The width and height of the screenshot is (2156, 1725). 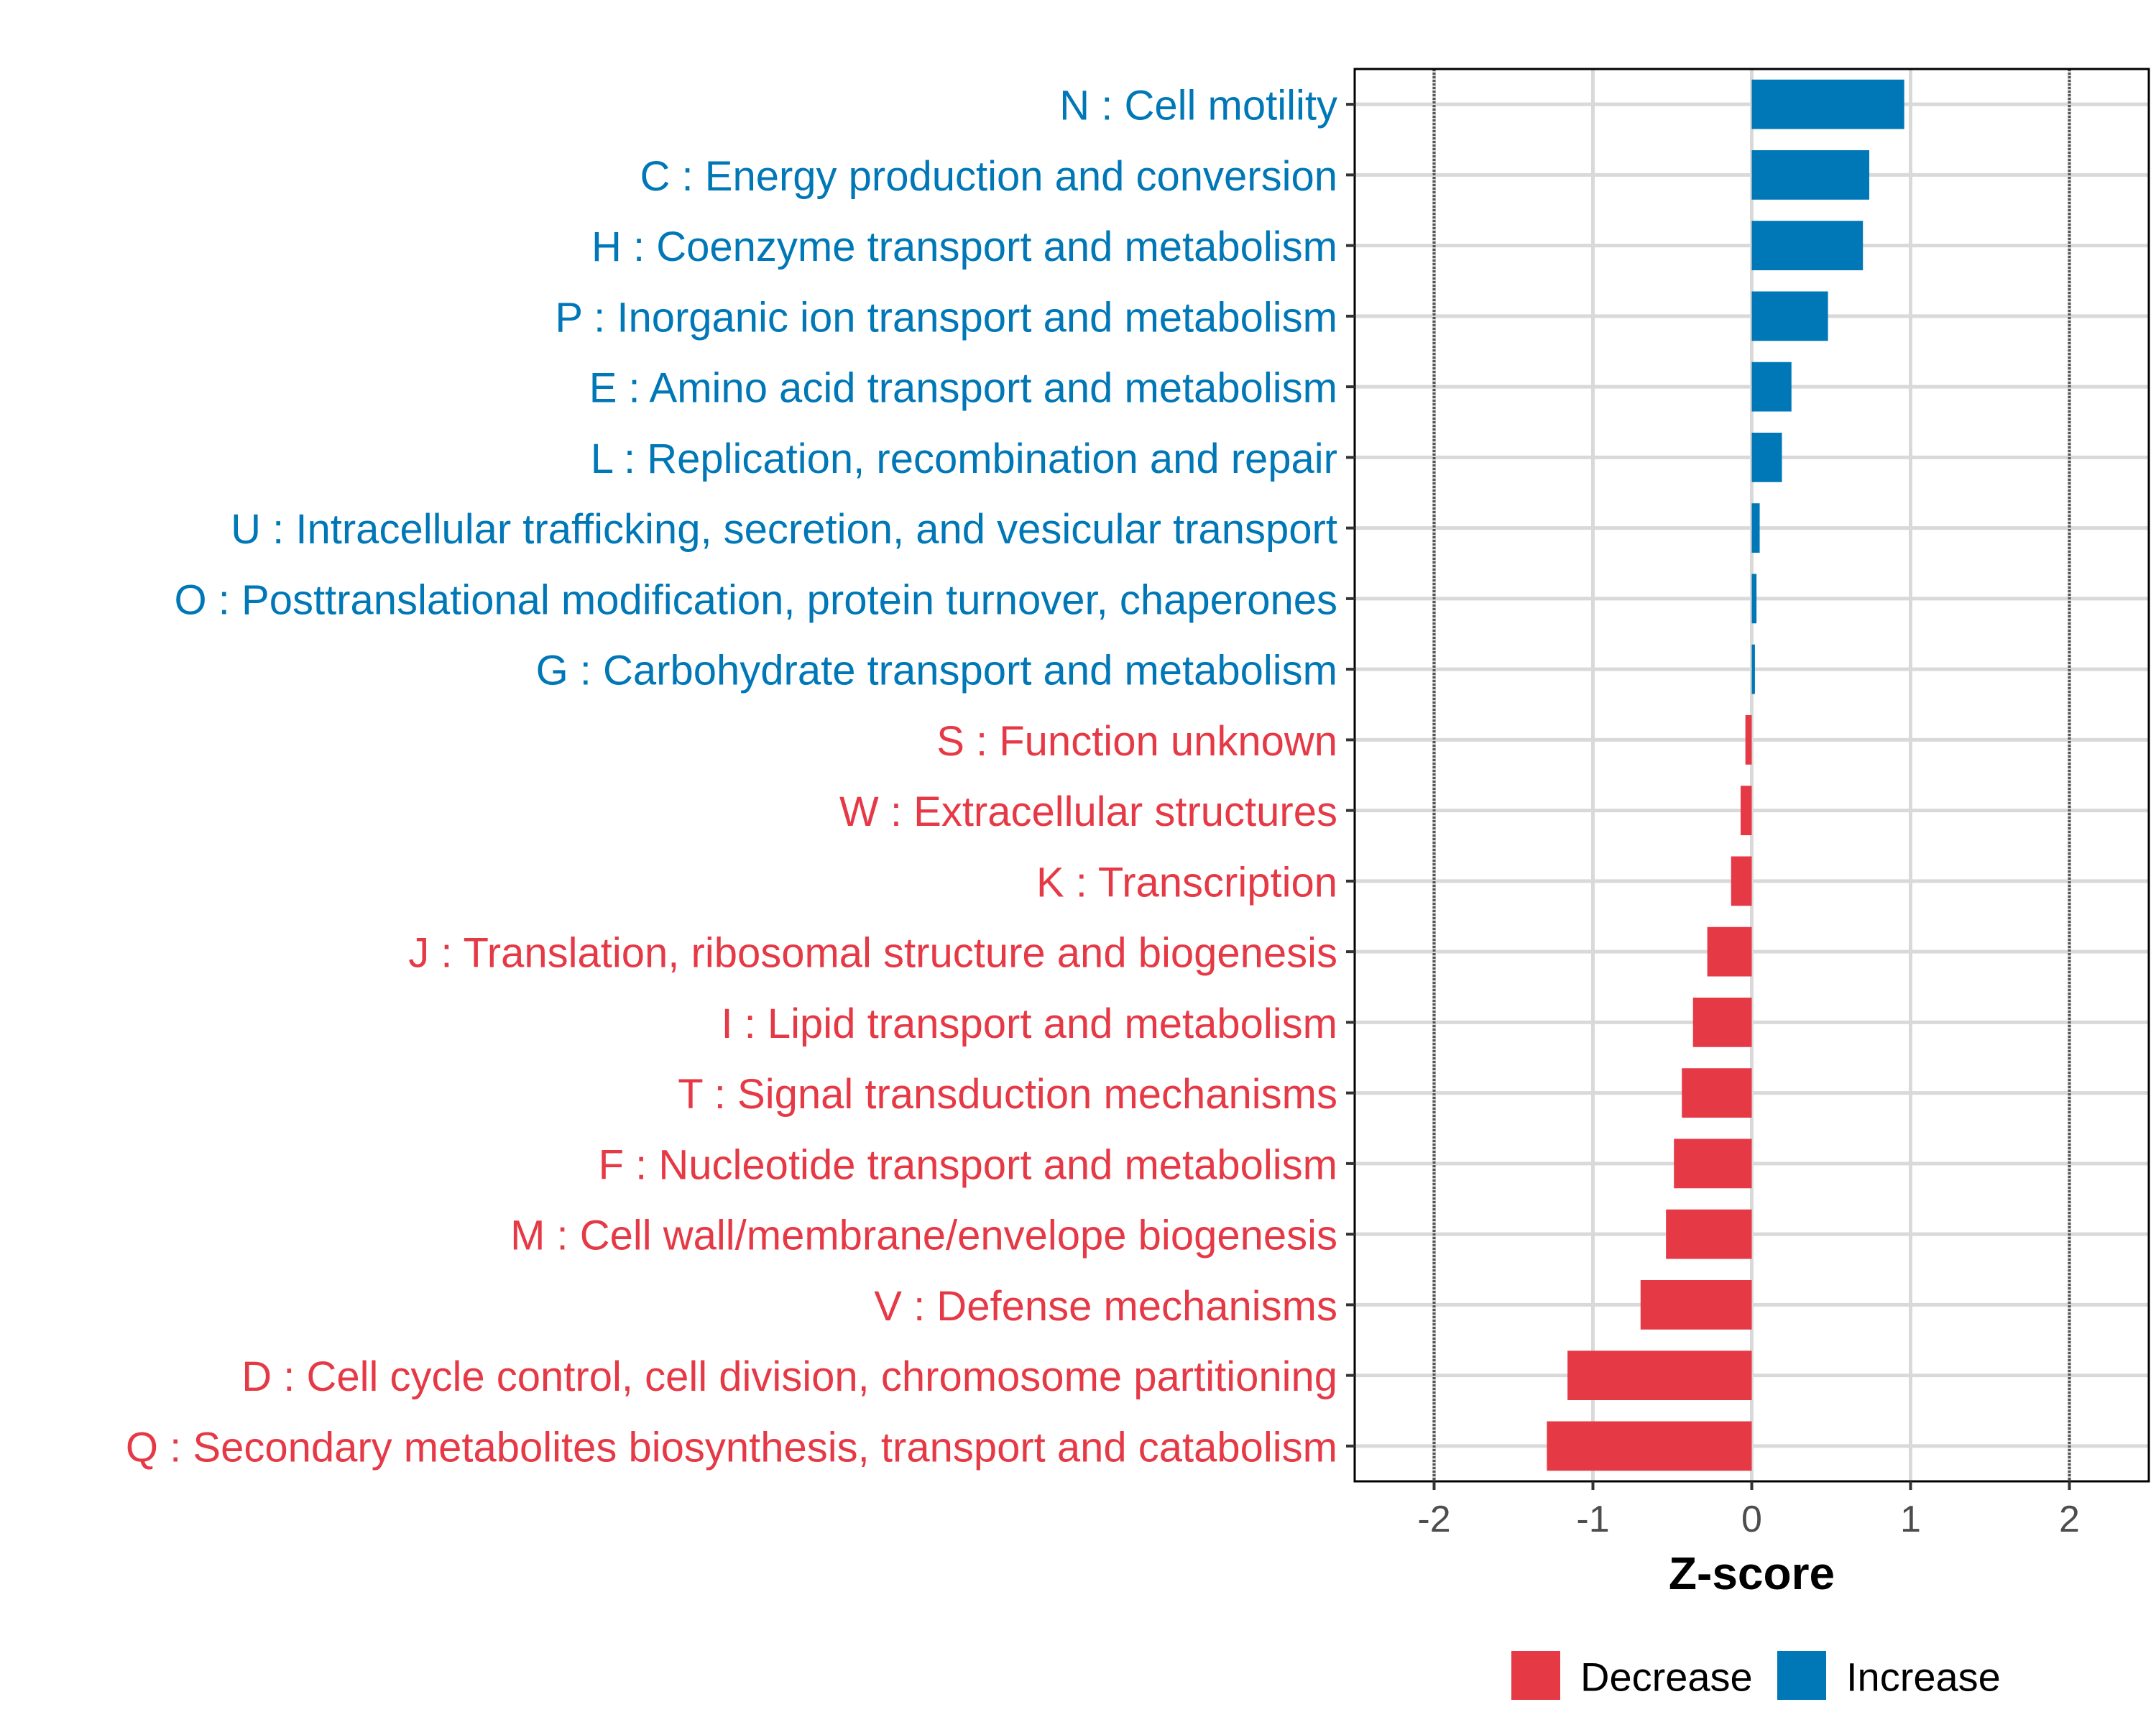 I want to click on legend-swatch-decrease, so click(x=1535, y=1675).